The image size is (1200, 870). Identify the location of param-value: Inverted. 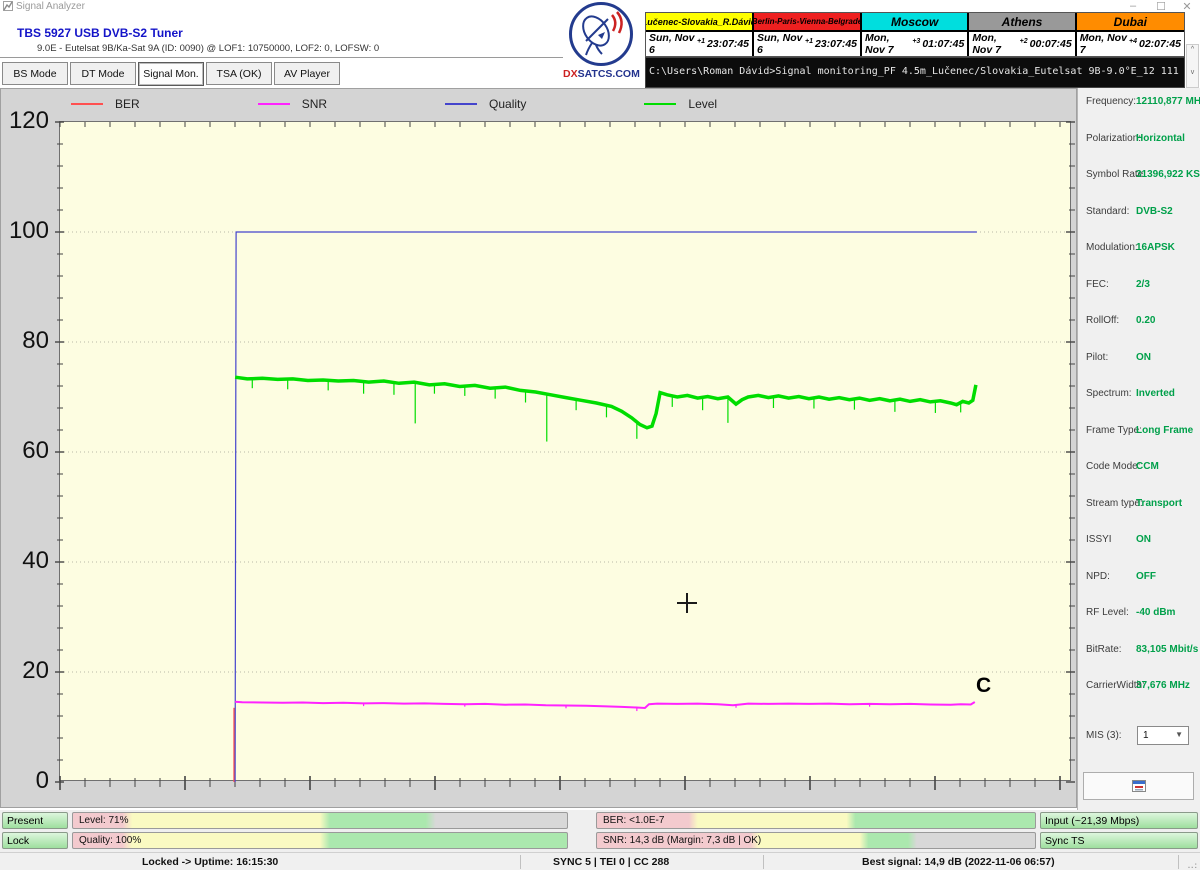
(1155, 393).